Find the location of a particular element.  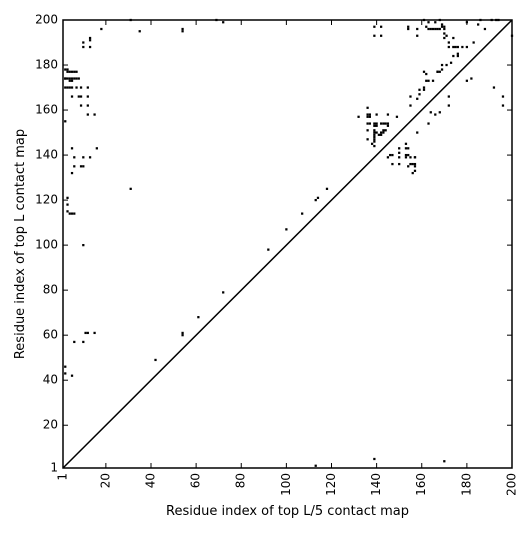

x-tick-label: 200 is located at coordinates (512, 484).